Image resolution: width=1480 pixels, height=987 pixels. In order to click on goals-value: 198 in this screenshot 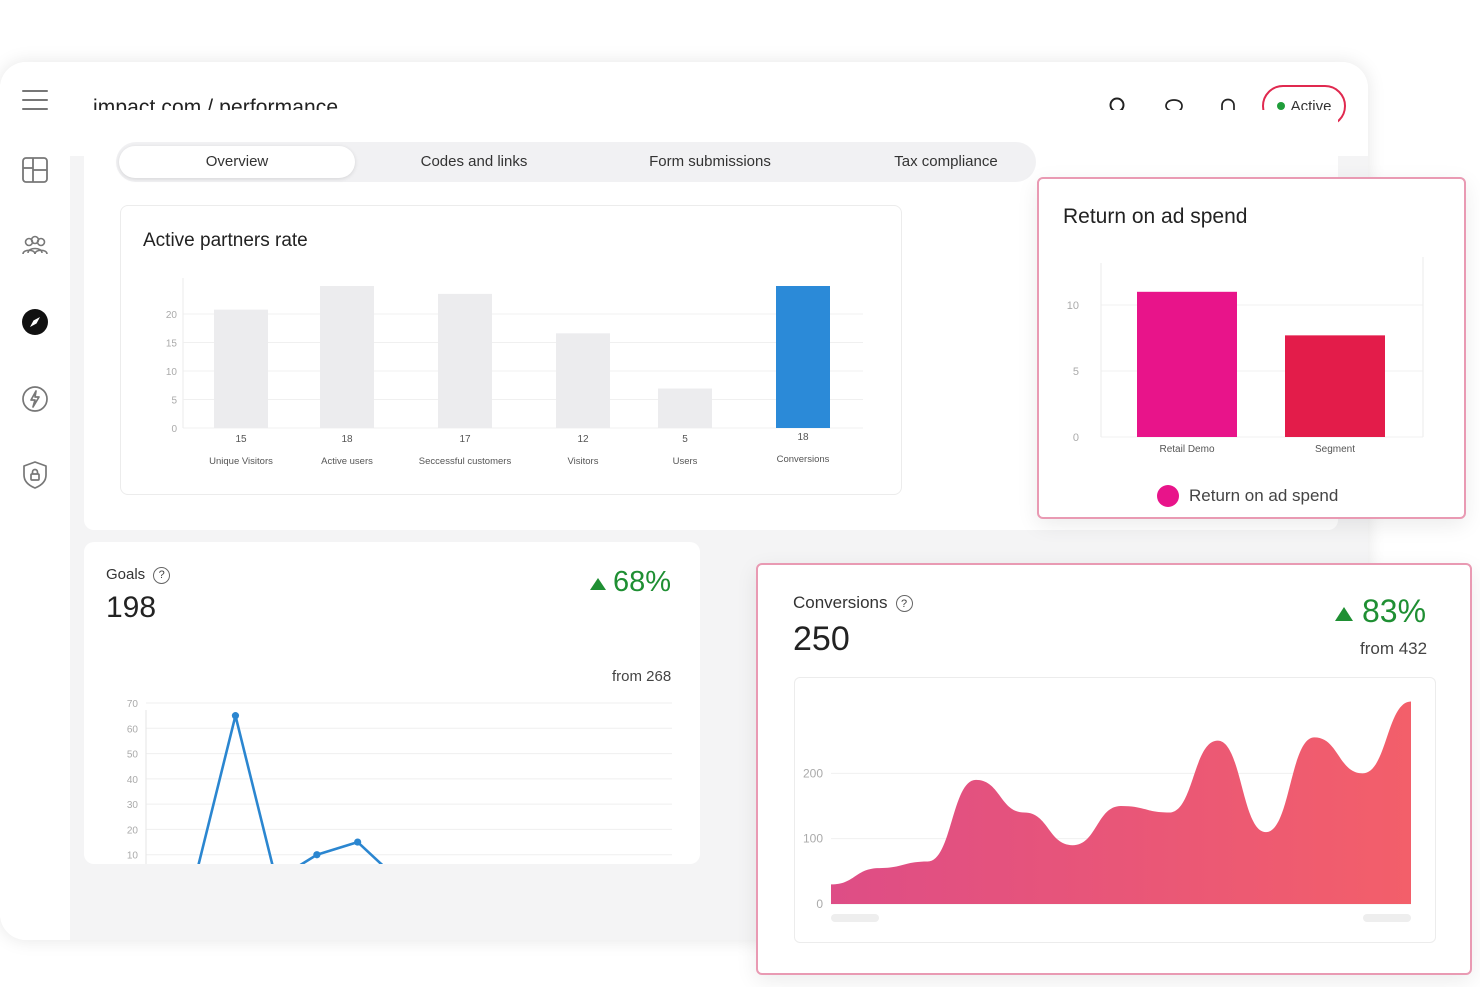, I will do `click(131, 607)`.